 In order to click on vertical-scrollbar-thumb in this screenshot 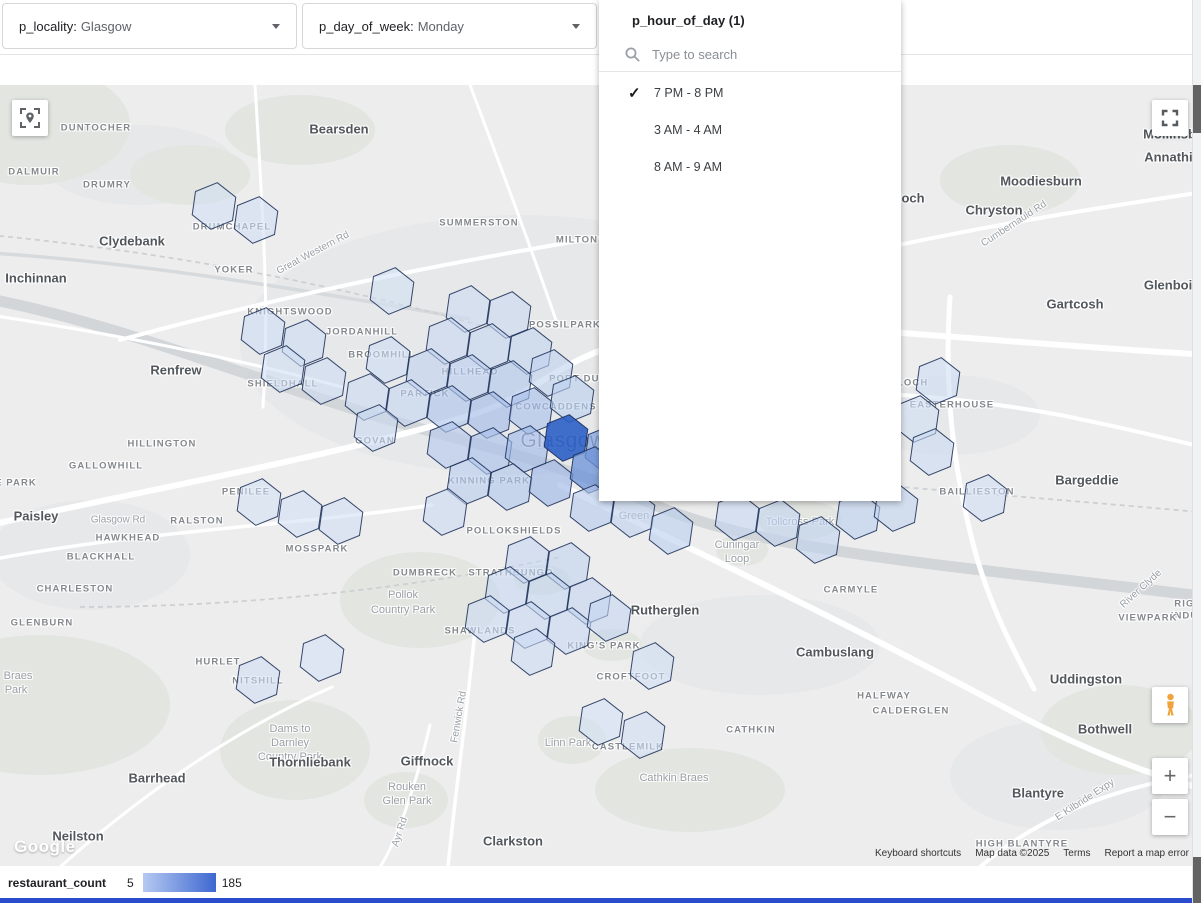, I will do `click(1197, 109)`.